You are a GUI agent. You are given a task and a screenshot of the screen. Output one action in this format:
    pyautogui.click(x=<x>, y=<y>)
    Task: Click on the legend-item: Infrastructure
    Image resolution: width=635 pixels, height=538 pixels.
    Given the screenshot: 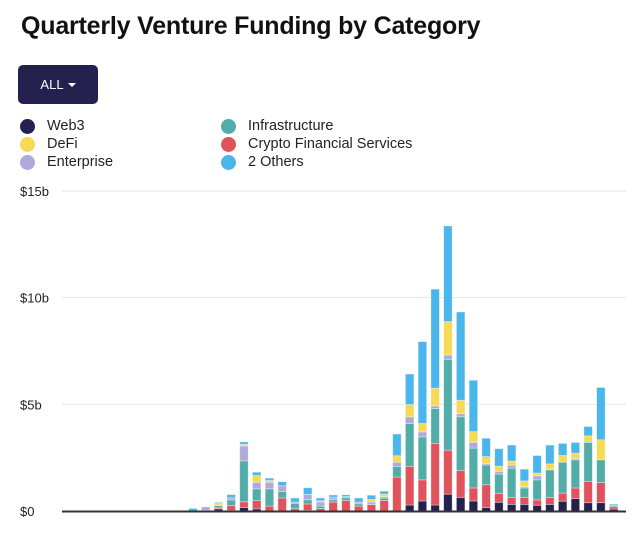 What is the action you would take?
    pyautogui.click(x=321, y=126)
    